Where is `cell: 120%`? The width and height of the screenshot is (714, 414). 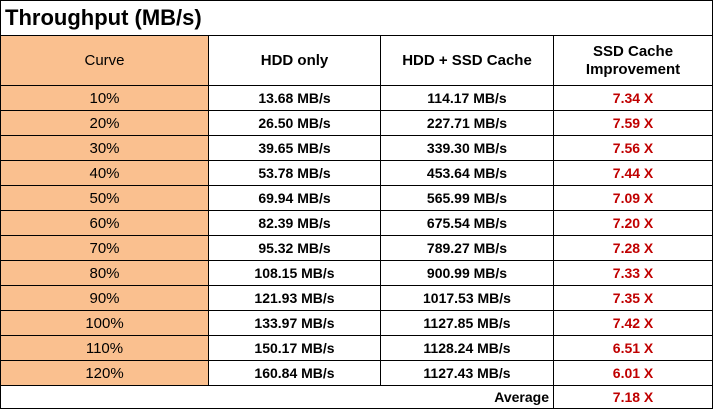 cell: 120% is located at coordinates (104, 373).